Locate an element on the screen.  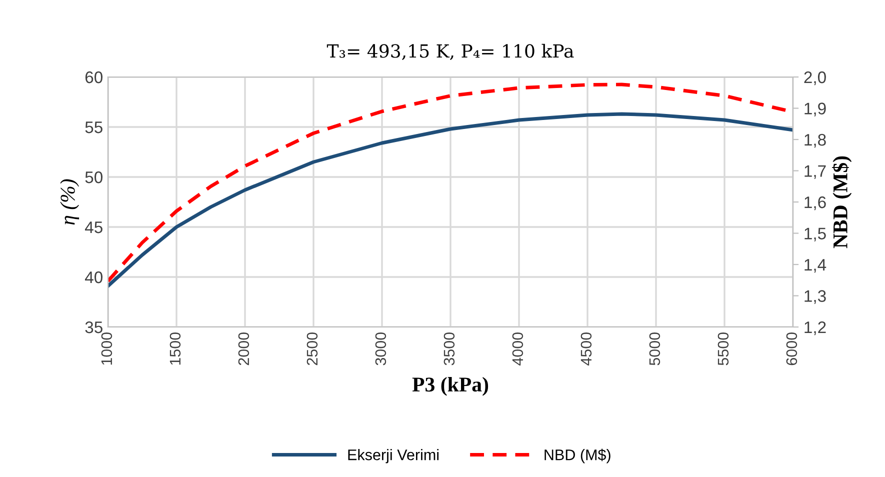
x-tick-label: 4500 is located at coordinates (586, 349).